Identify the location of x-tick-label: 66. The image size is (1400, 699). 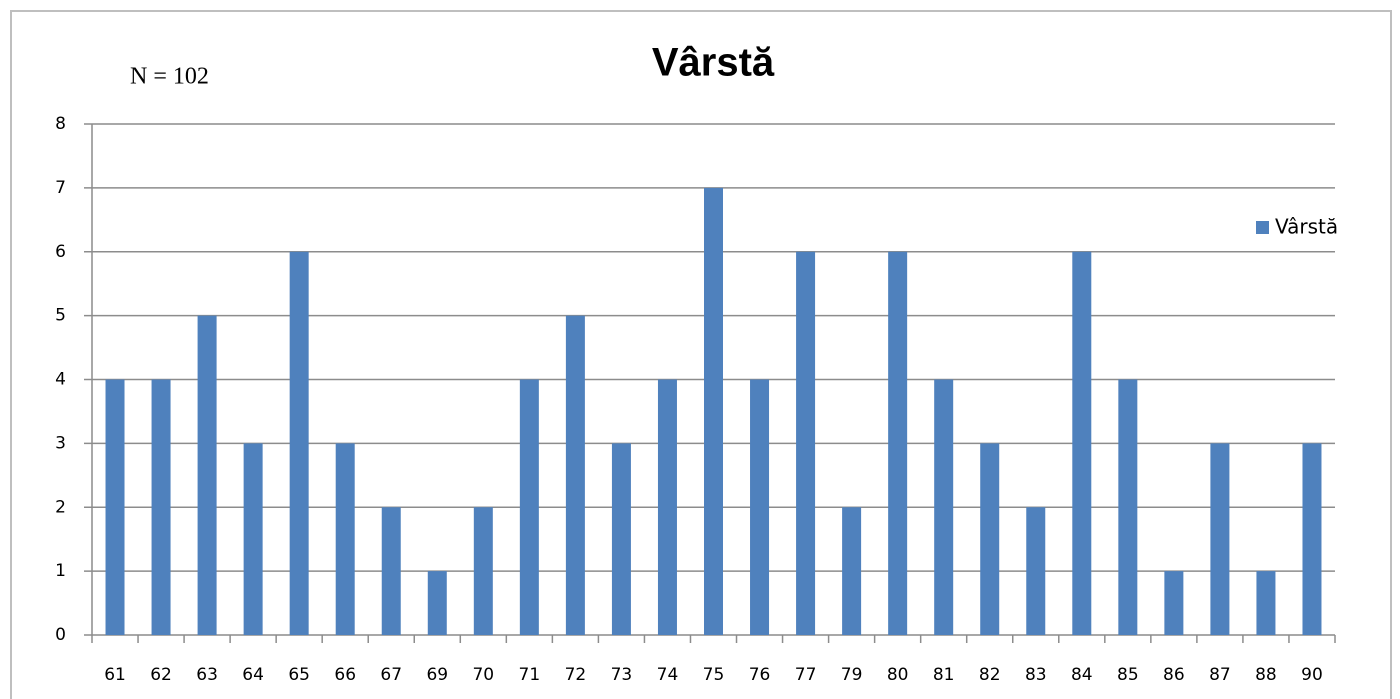
(345, 675).